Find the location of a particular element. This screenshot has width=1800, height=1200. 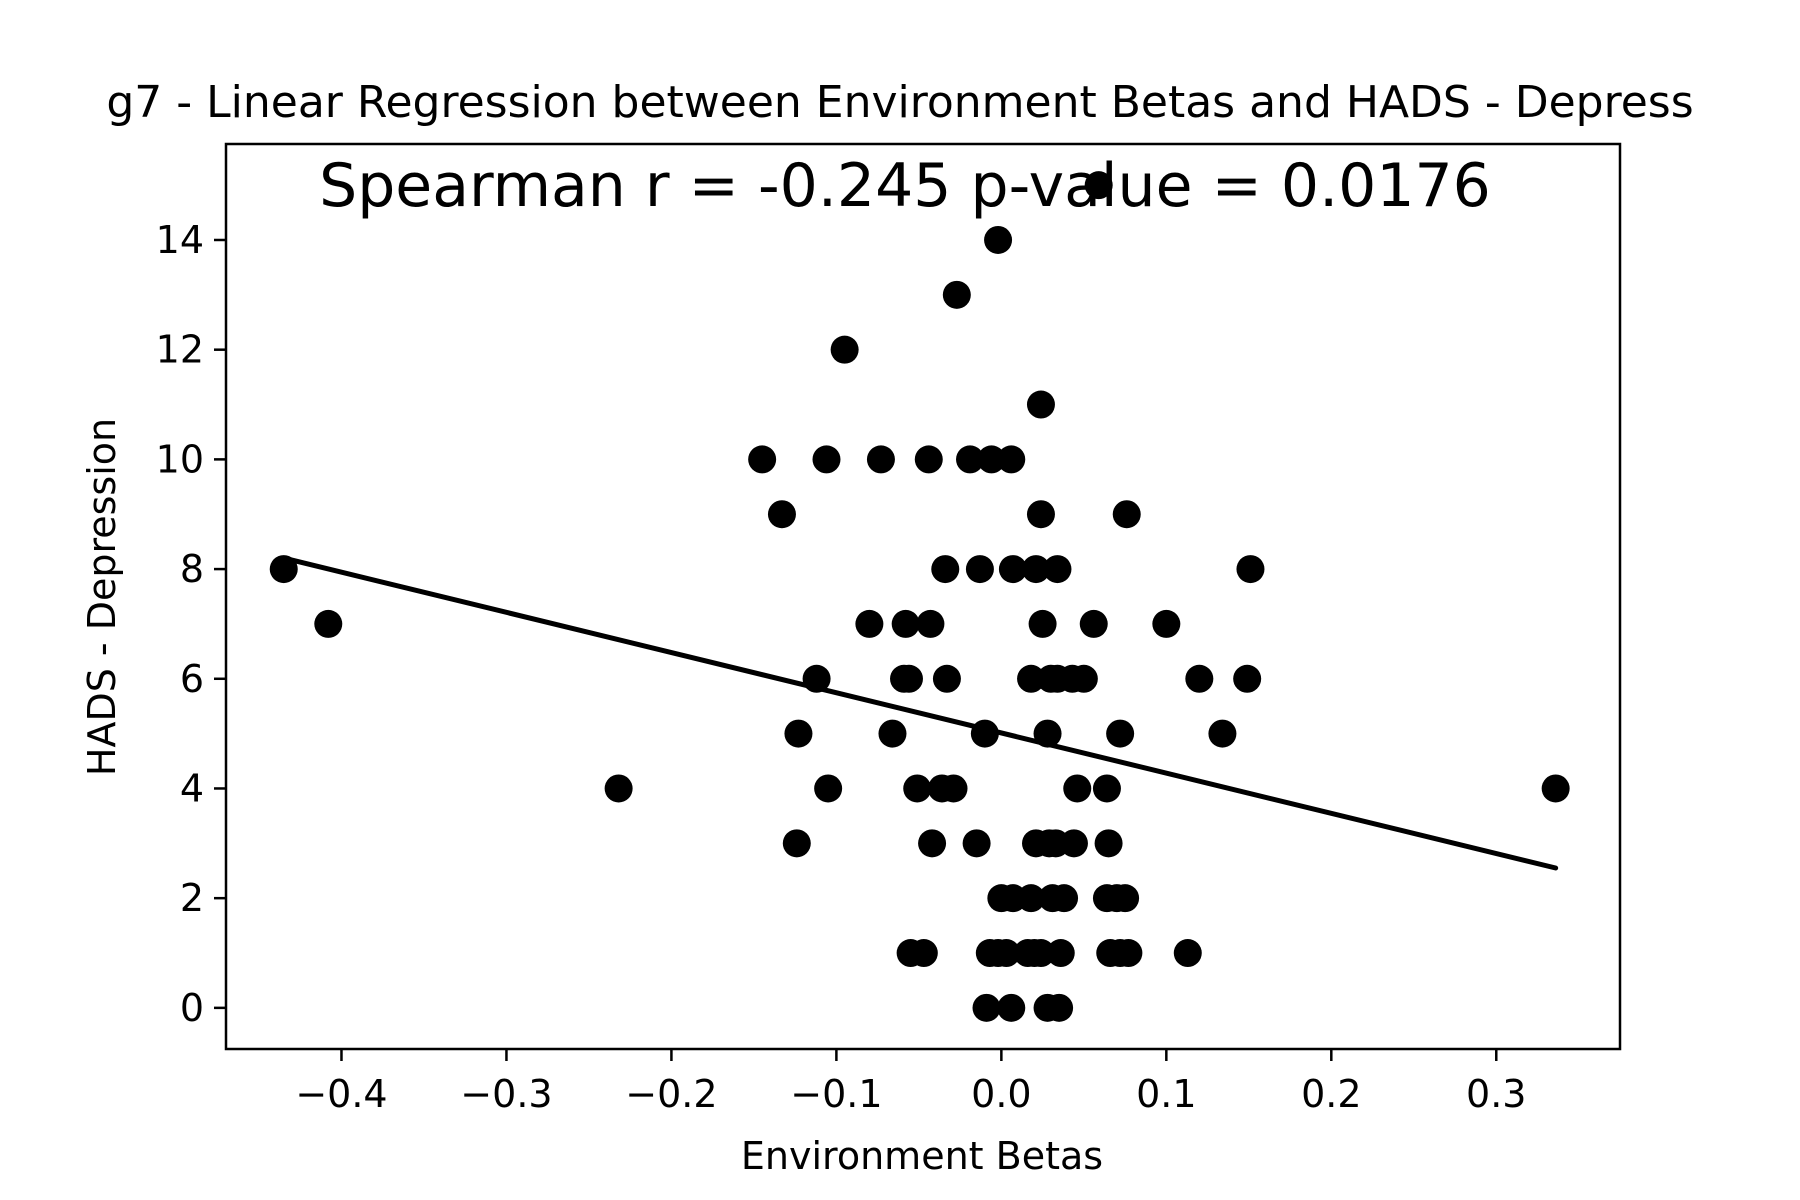

x-tick-label-4: 0.0 is located at coordinates (1001, 1094).